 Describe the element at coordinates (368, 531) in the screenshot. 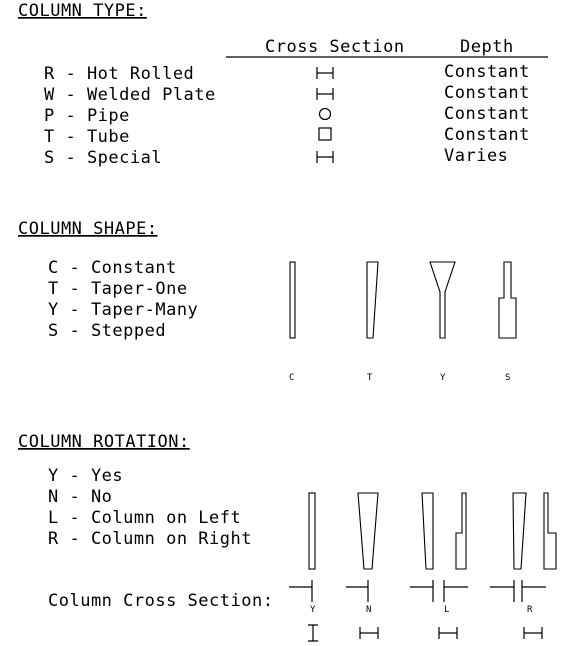

I see `rotation-no-column` at that location.